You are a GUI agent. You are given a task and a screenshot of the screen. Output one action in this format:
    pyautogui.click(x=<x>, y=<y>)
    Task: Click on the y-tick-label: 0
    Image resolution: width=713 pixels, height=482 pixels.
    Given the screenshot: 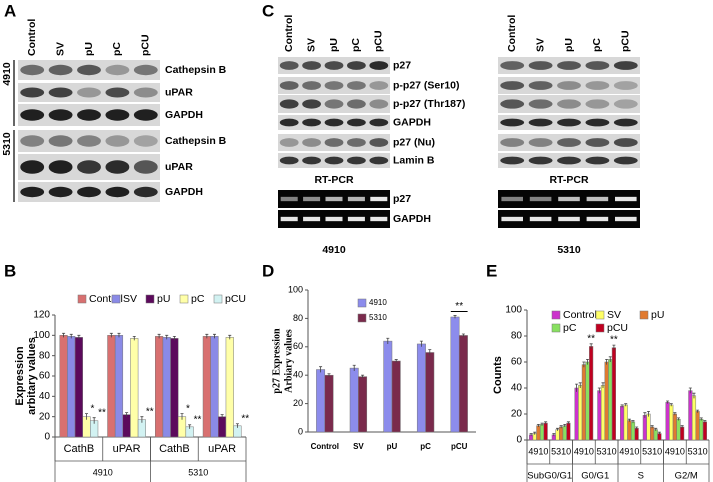 What is the action you would take?
    pyautogui.click(x=519, y=440)
    